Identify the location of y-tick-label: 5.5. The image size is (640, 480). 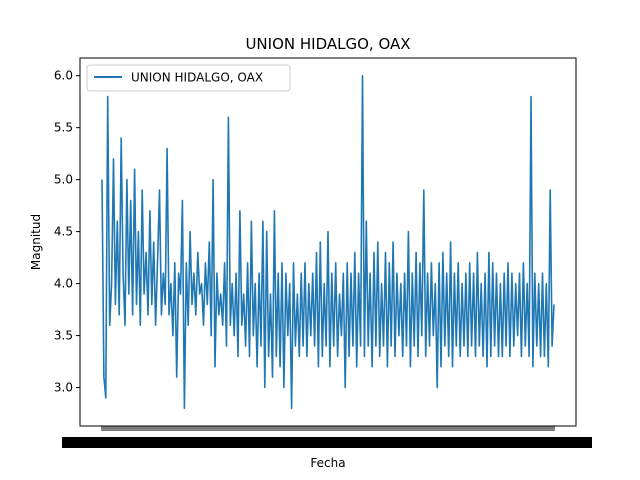
(63, 128).